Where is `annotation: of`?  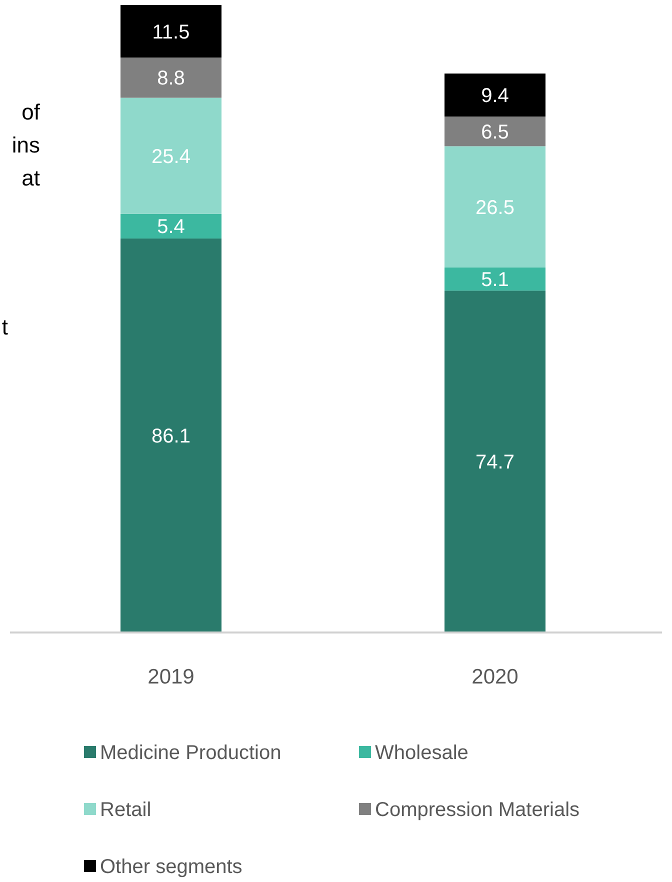 annotation: of is located at coordinates (31, 112).